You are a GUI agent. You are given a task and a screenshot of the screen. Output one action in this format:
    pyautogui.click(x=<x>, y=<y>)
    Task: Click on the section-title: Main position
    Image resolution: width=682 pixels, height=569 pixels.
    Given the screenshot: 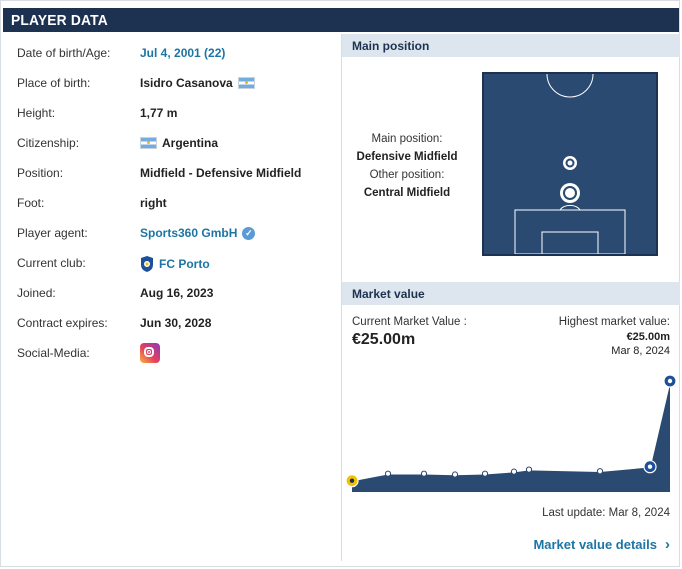 What is the action you would take?
    pyautogui.click(x=391, y=46)
    